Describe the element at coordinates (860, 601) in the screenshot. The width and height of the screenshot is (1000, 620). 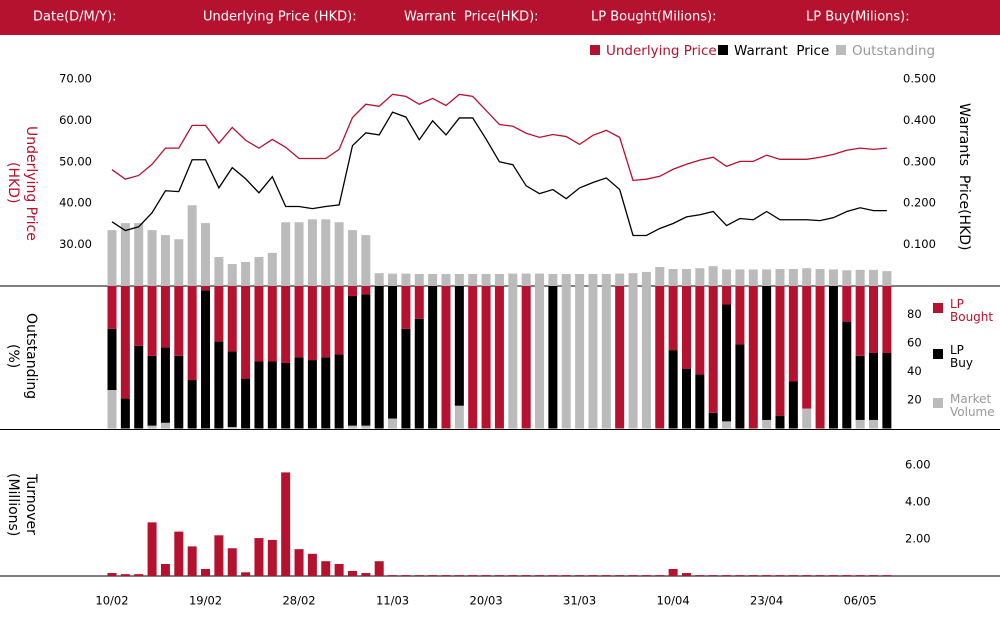
I see `x-tick-label: 06/05` at that location.